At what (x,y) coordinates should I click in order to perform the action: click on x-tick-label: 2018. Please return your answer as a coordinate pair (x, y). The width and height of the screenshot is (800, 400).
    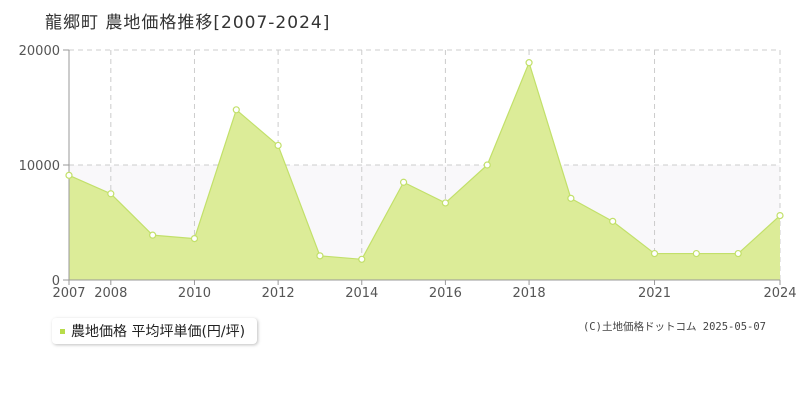
    Looking at the image, I should click on (529, 293).